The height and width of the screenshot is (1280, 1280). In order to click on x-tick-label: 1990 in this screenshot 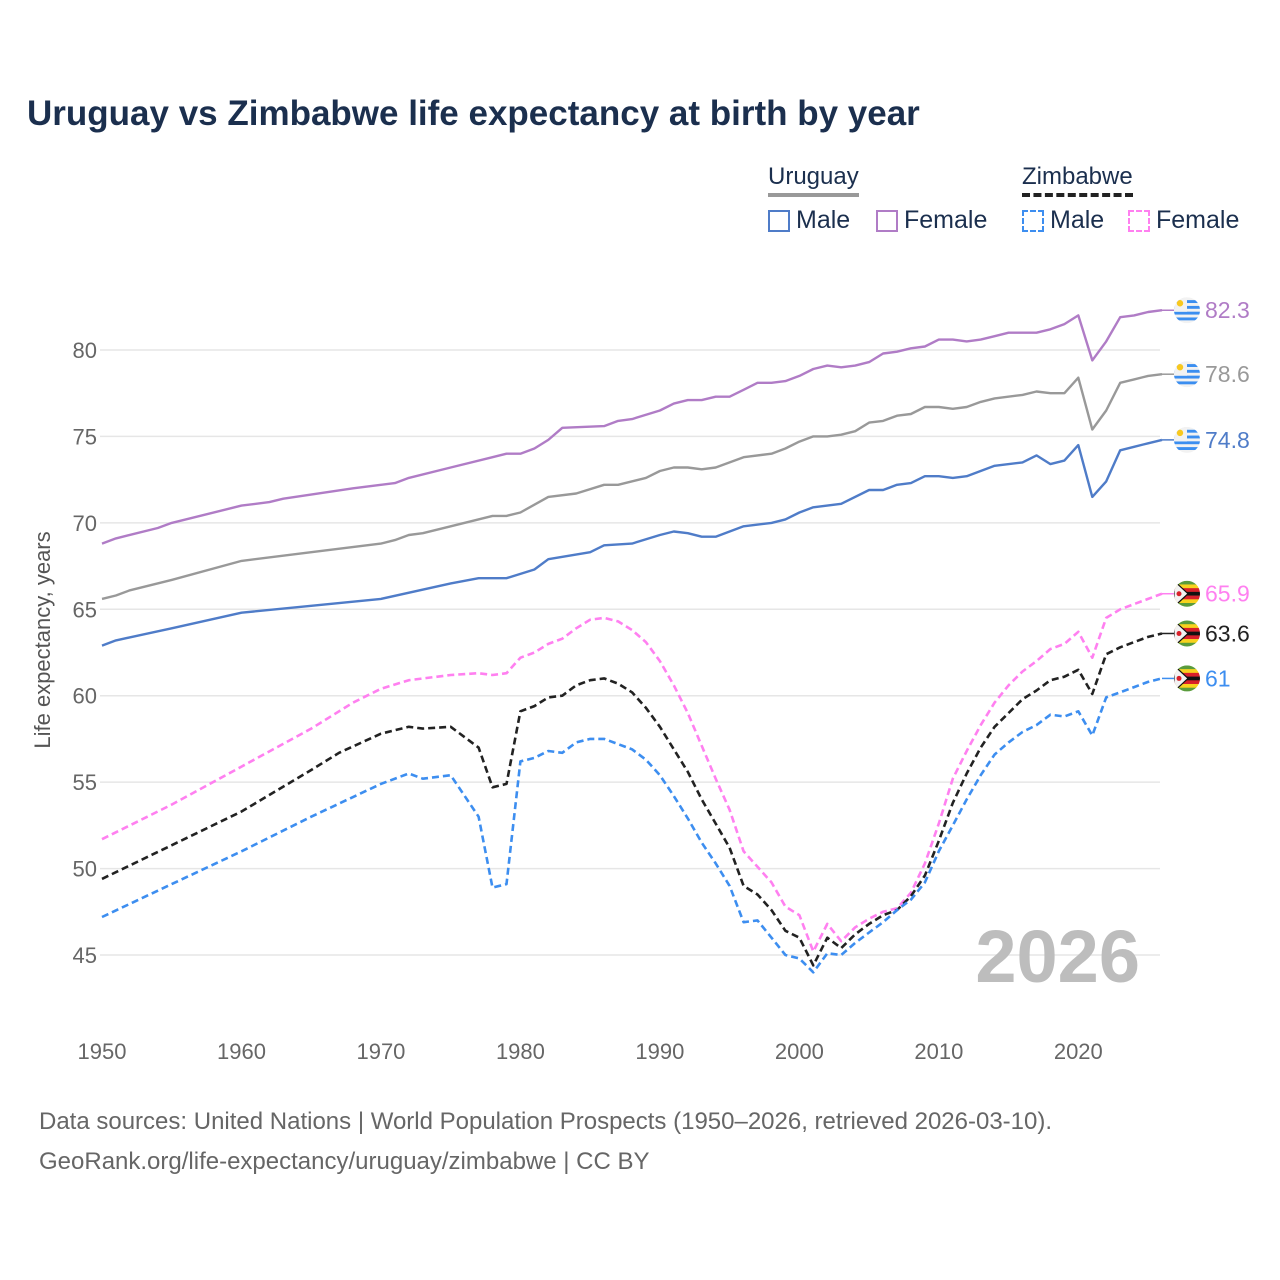, I will do `click(659, 1051)`.